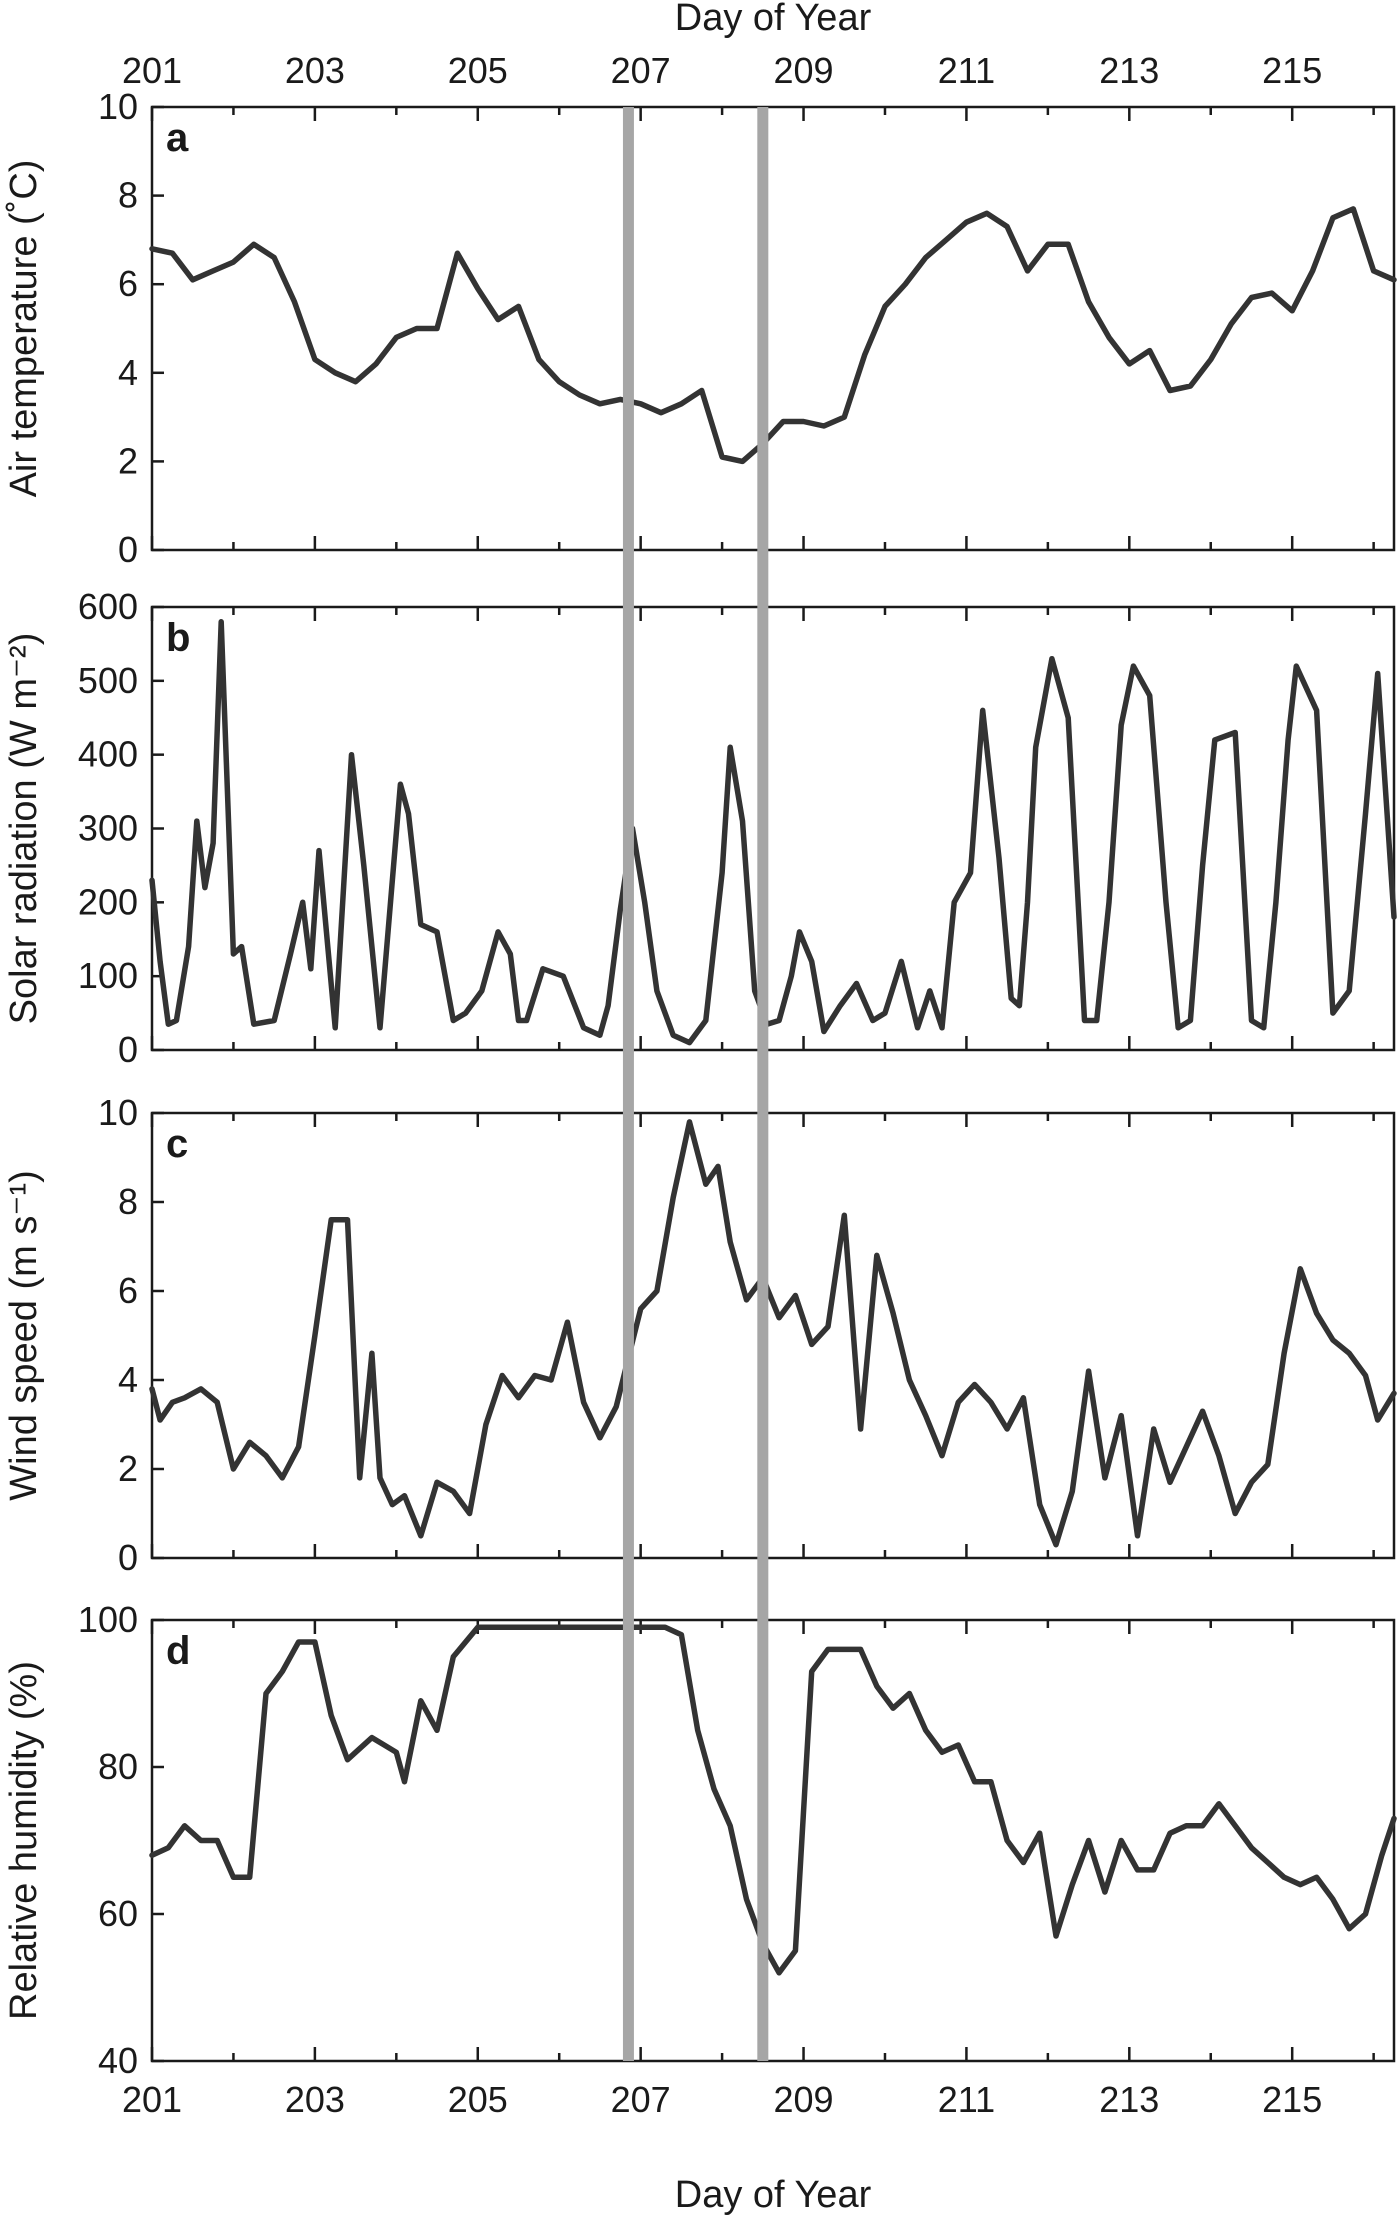  Describe the element at coordinates (128, 195) in the screenshot. I see `y-tick-label-a: 8` at that location.